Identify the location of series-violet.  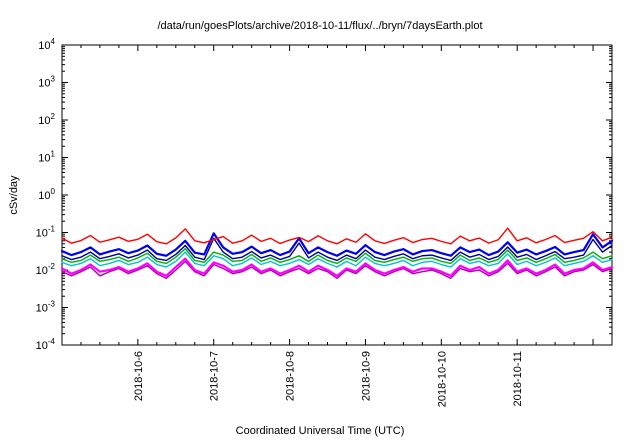
(337, 270).